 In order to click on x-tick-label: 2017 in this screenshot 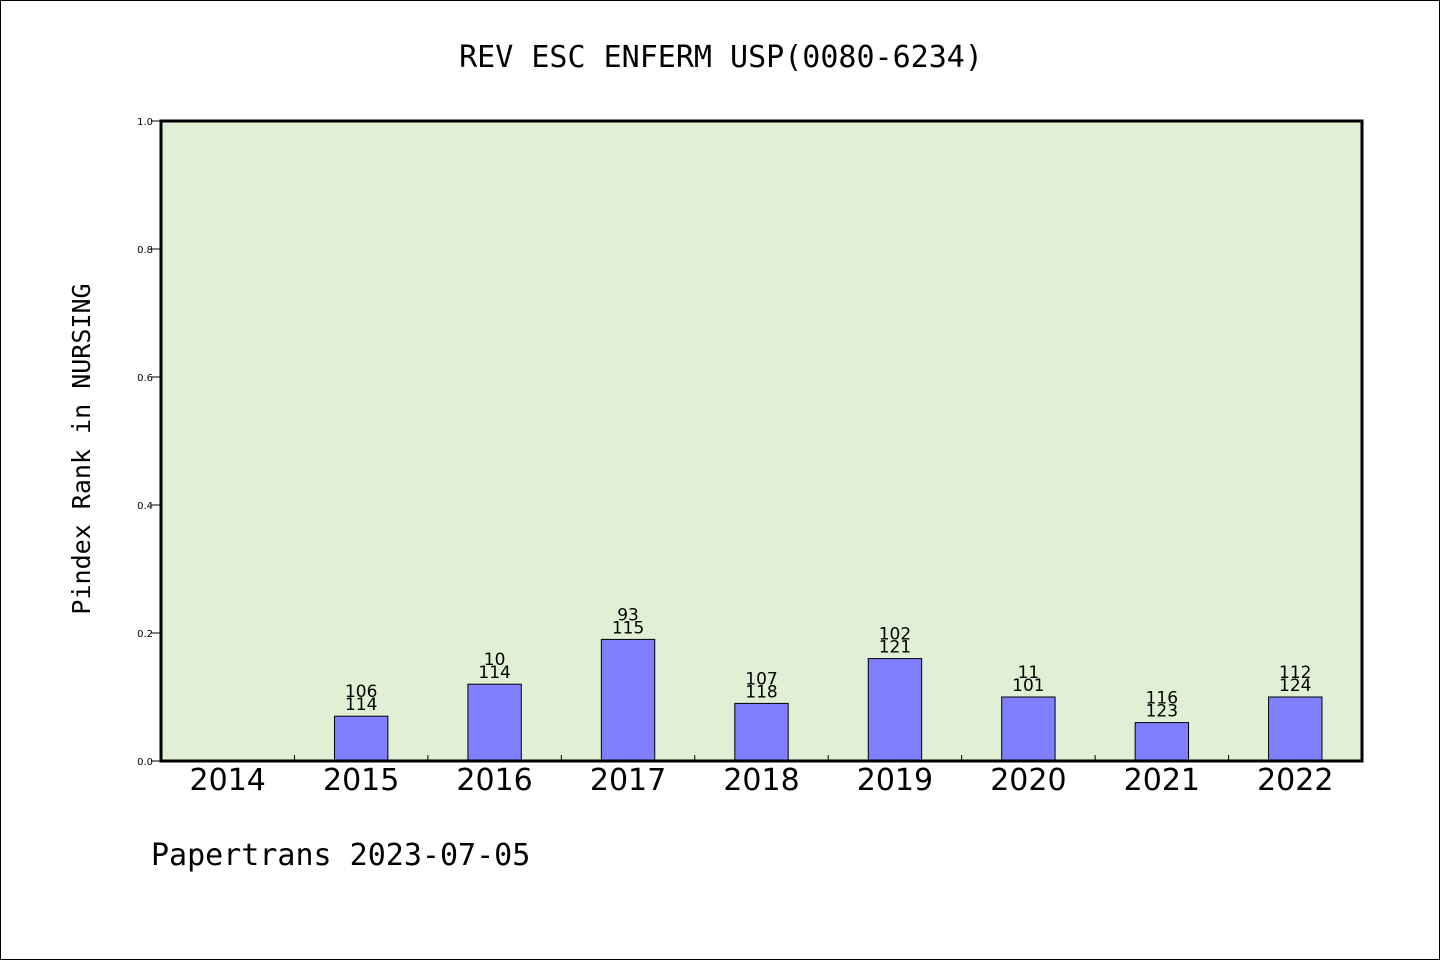, I will do `click(628, 780)`.